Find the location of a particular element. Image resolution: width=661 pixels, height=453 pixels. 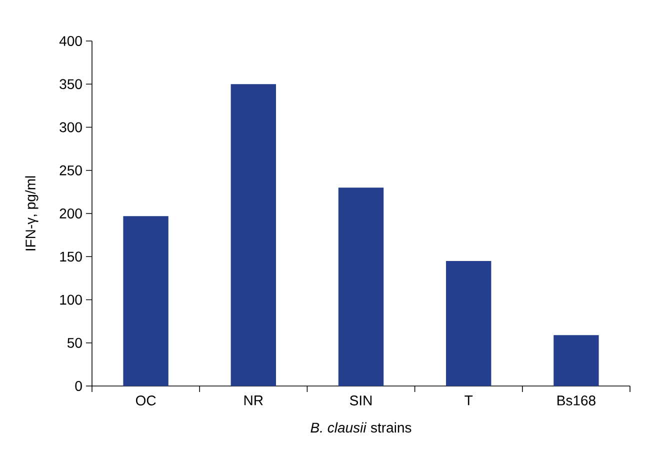

y-tick-label: 200 is located at coordinates (71, 213).